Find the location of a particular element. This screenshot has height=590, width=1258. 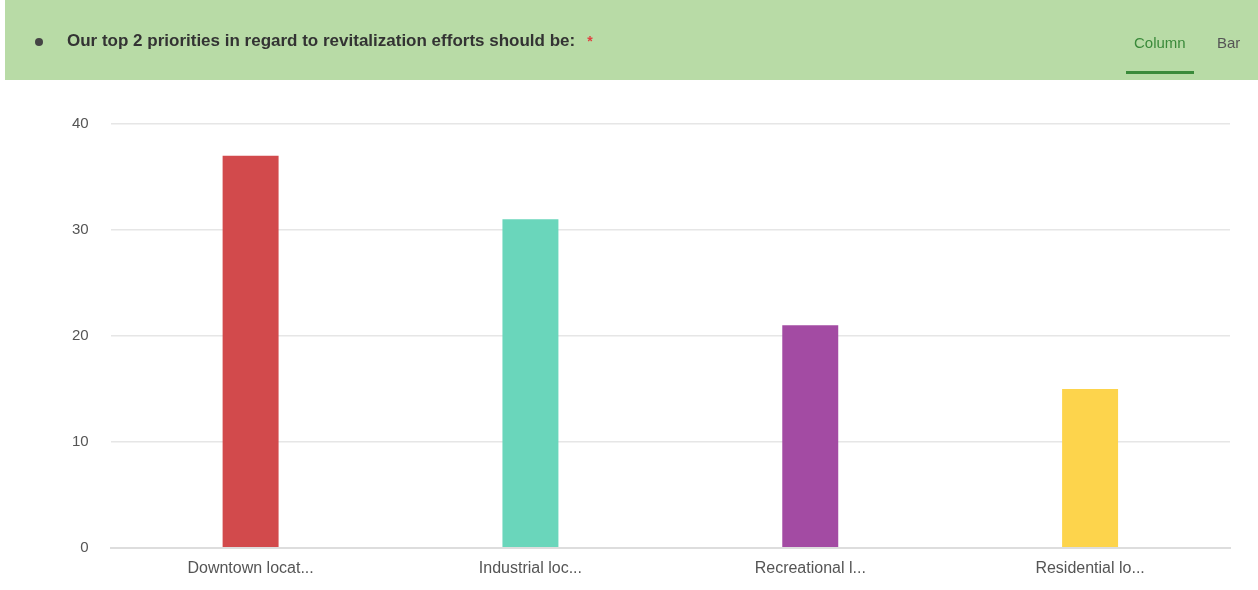

y-tick-label: 30 is located at coordinates (80, 229).